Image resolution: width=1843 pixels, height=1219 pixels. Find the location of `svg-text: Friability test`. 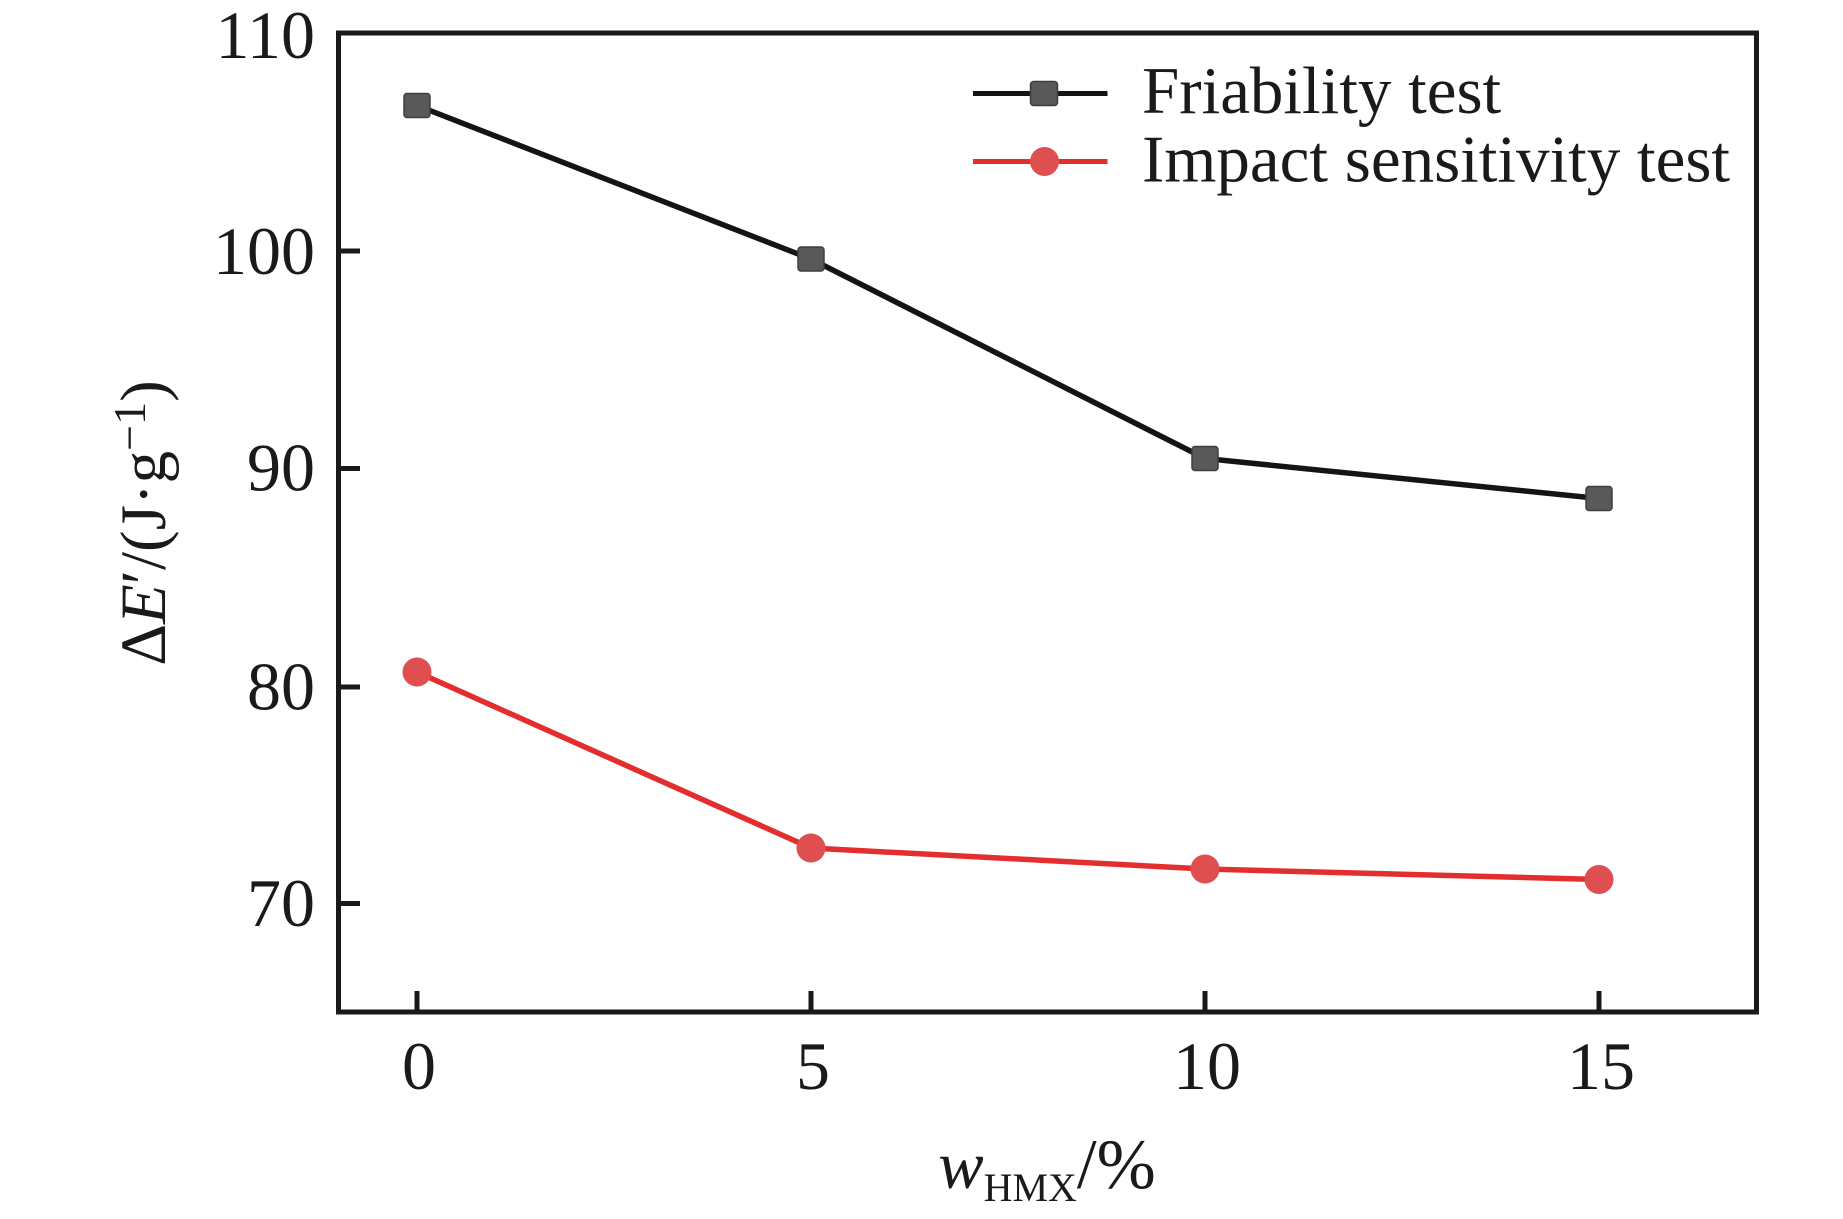

svg-text: Friability test is located at coordinates (1322, 91).